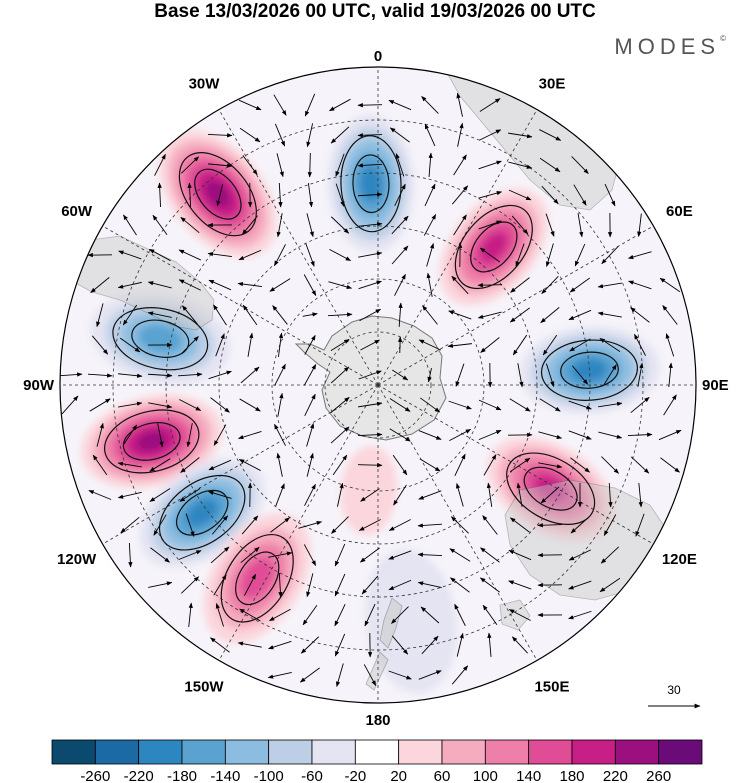  What do you see at coordinates (674, 690) in the screenshot?
I see `wind-reference-value: 30` at bounding box center [674, 690].